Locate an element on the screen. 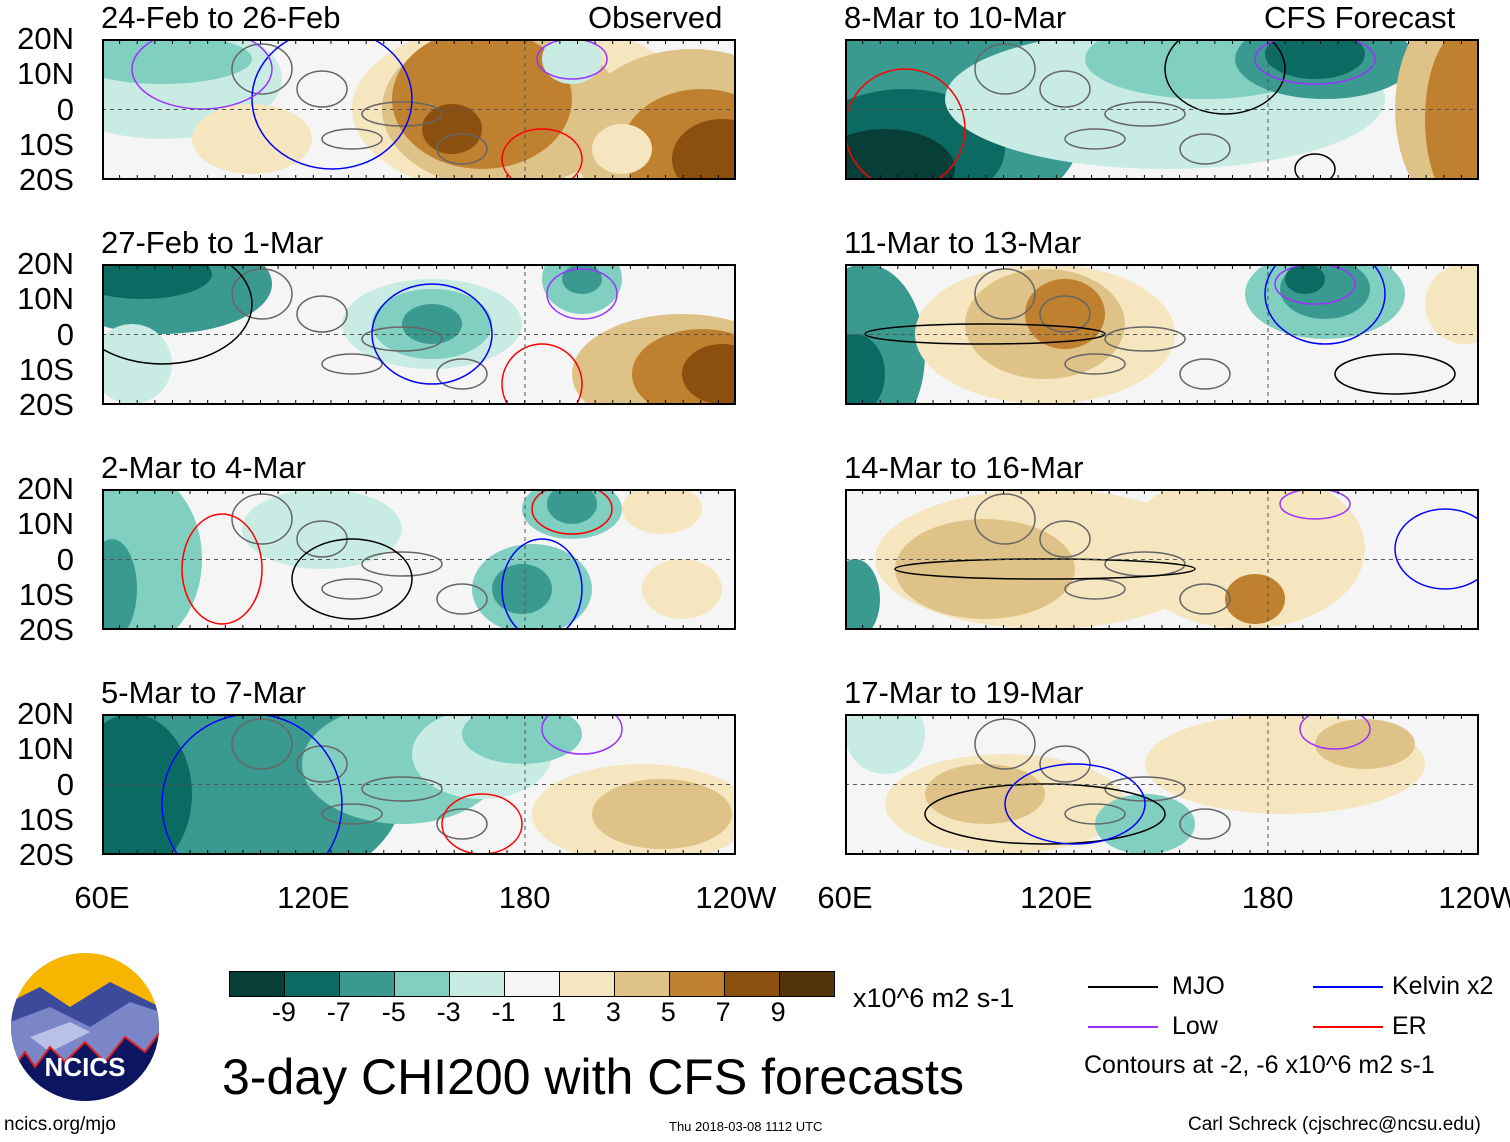  colorbar-label: -3 is located at coordinates (448, 1012).